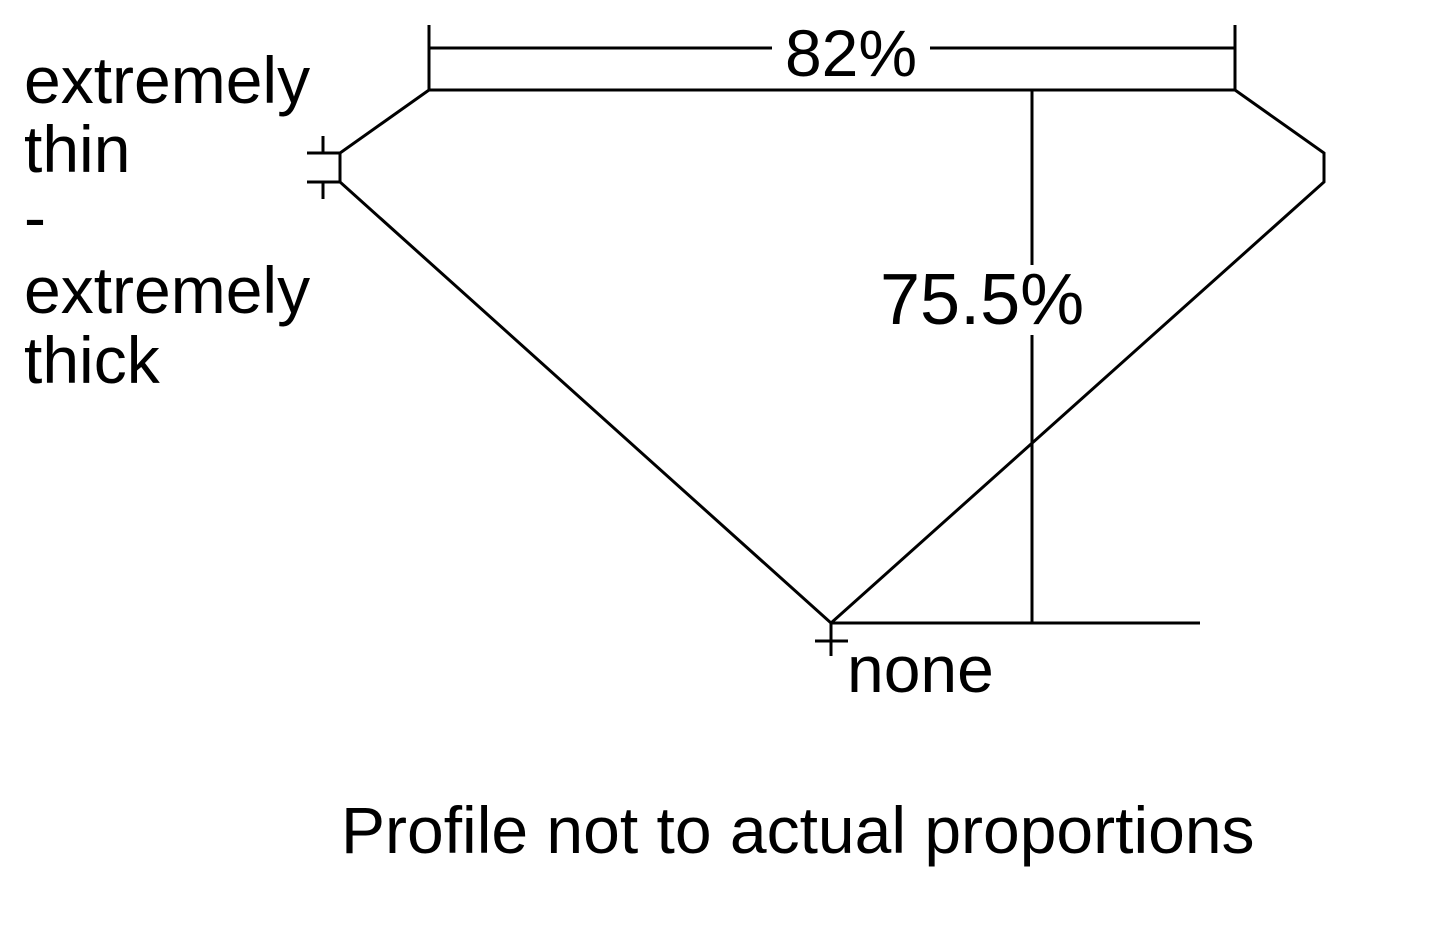 The image size is (1445, 946). I want to click on total-depth-label: 75.5%, so click(982, 300).